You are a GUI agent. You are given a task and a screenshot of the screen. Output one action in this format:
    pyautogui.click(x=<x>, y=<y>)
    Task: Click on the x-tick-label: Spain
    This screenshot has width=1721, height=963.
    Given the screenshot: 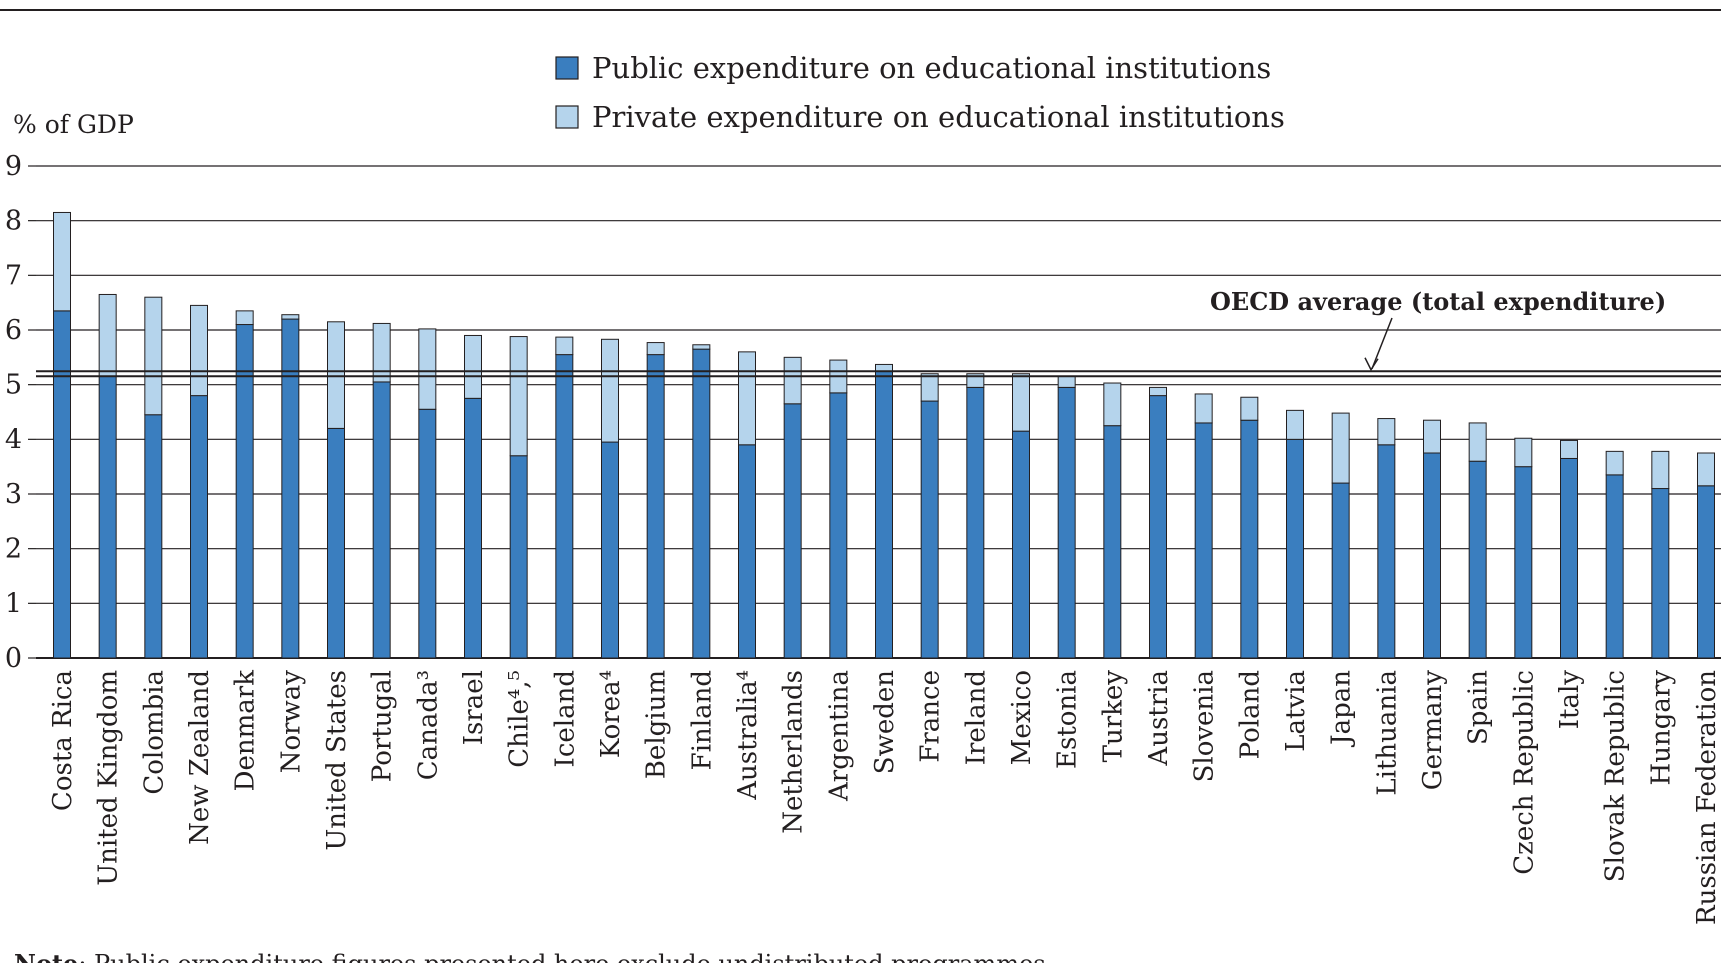 What is the action you would take?
    pyautogui.click(x=1479, y=707)
    